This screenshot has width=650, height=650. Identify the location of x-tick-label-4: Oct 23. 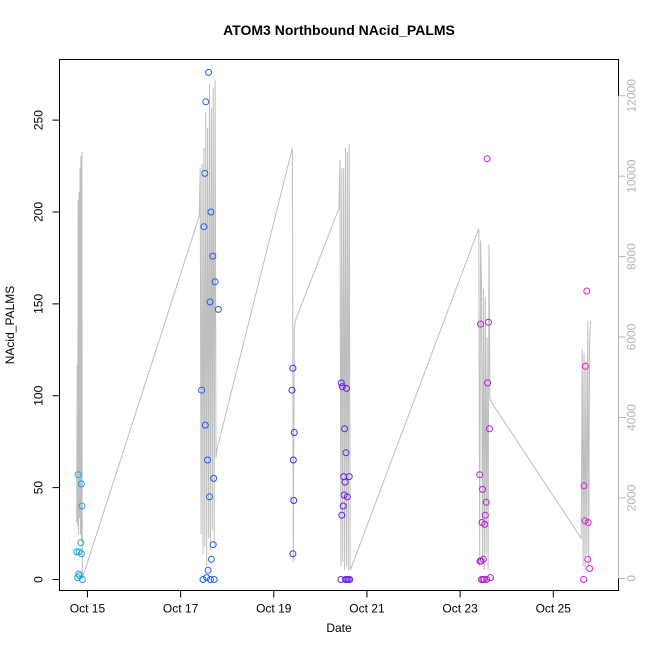
(460, 609).